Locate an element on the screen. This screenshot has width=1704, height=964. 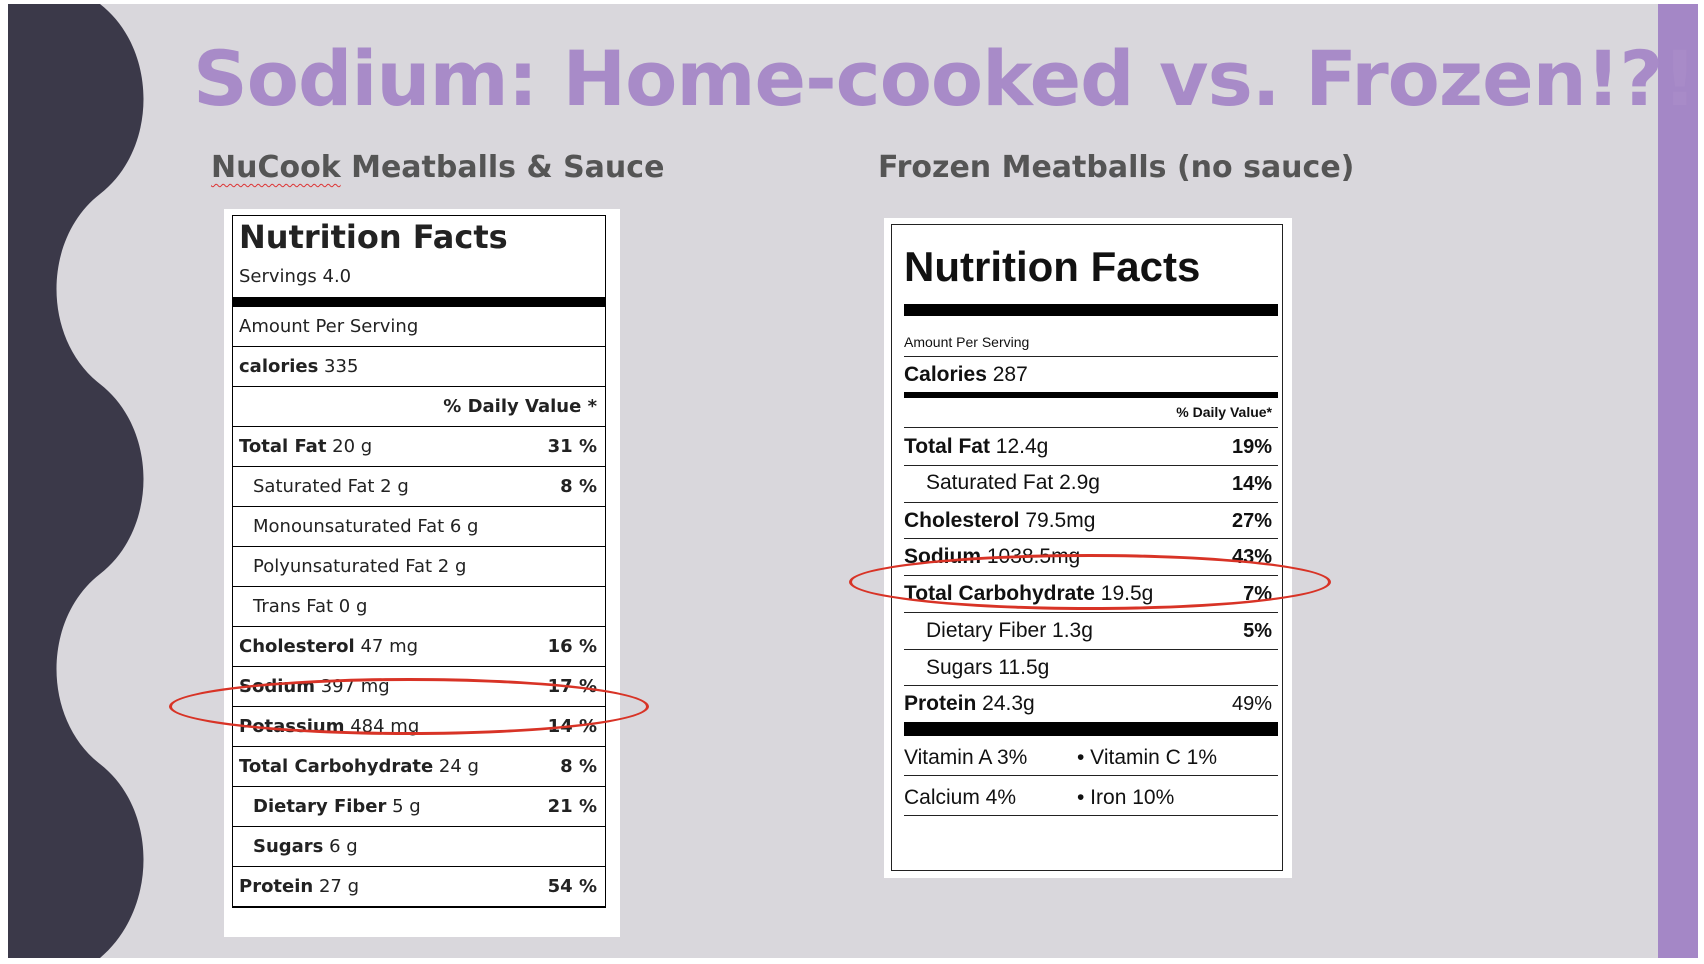
slide-title: Sodium: Home-cooked vs. Frozen!?!? is located at coordinates (945, 78).